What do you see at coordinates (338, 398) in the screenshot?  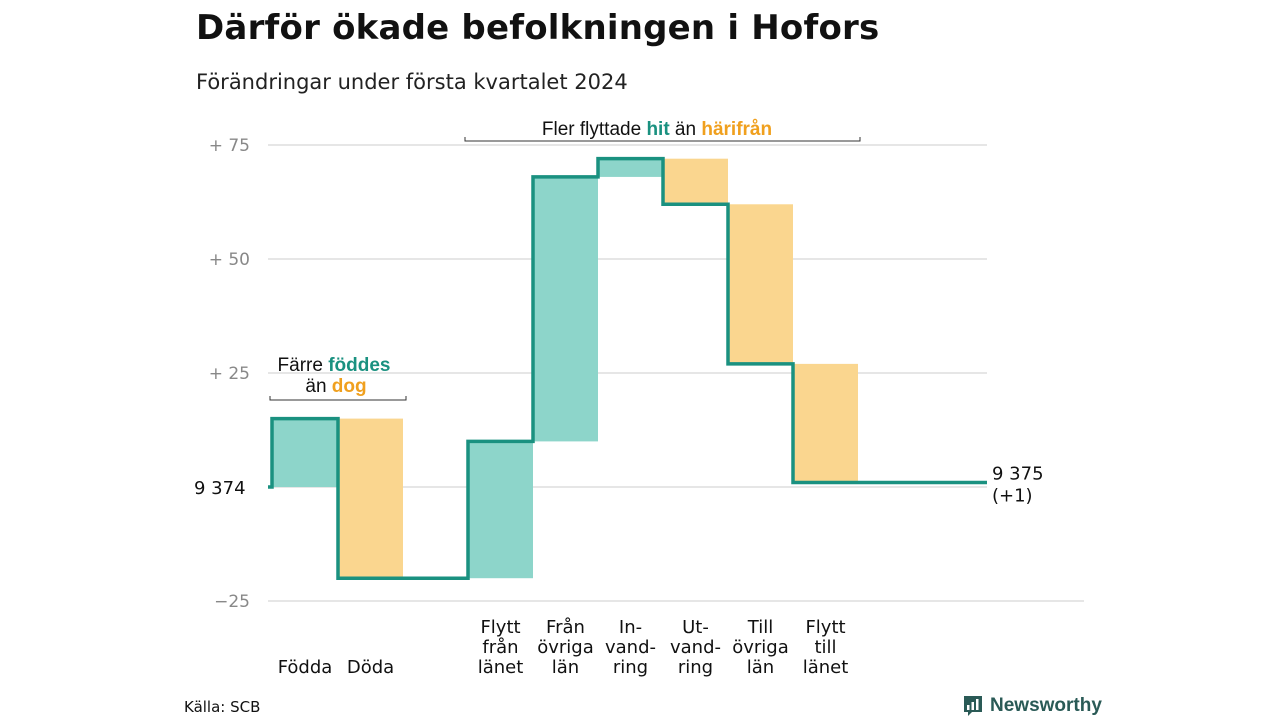 I see `annotation-births-bracket` at bounding box center [338, 398].